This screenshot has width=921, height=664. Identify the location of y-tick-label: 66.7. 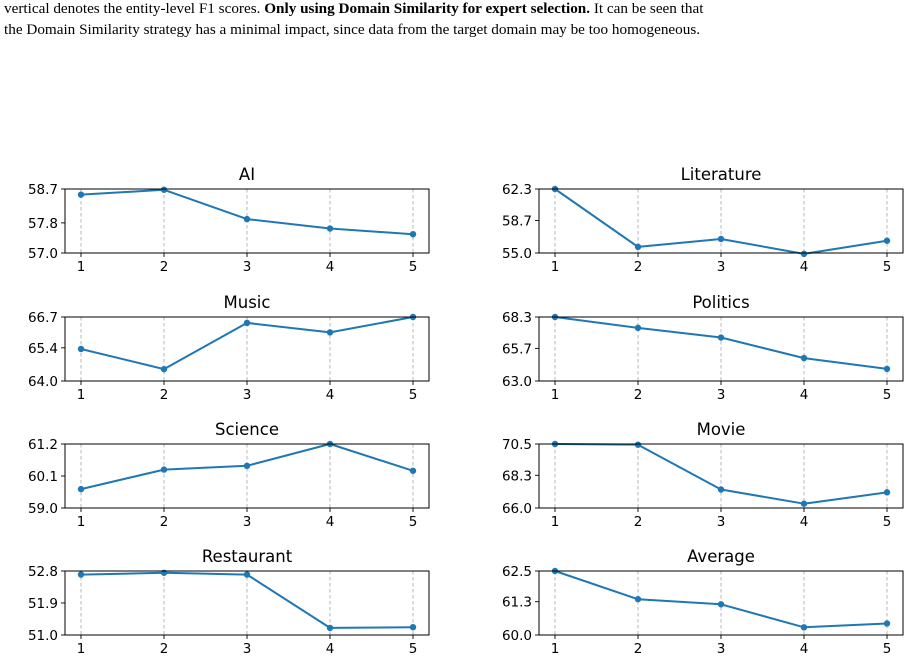
(43, 318).